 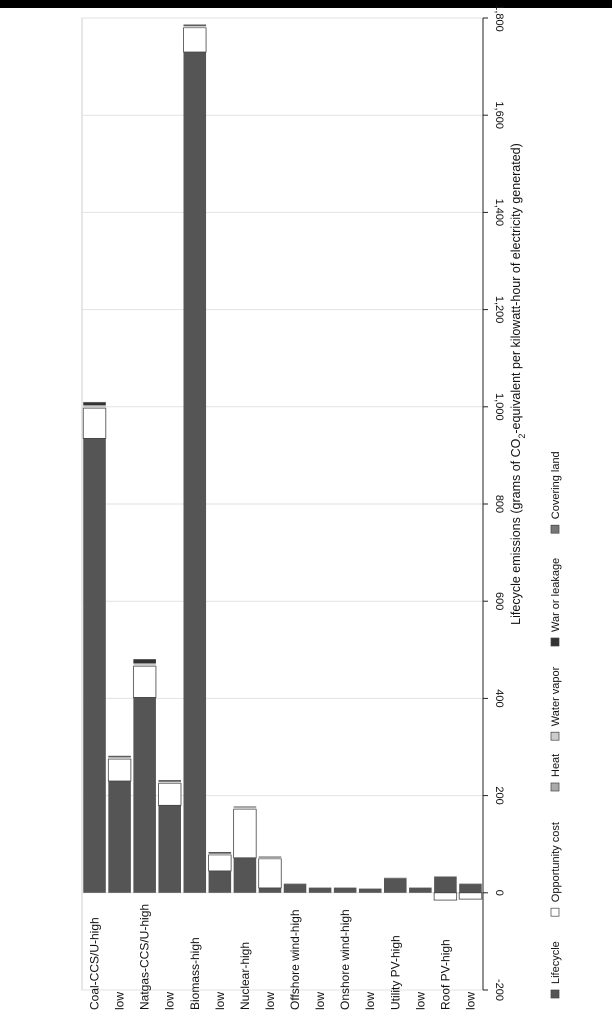 What do you see at coordinates (295, 960) in the screenshot?
I see `category-label: Offshore wind-high` at bounding box center [295, 960].